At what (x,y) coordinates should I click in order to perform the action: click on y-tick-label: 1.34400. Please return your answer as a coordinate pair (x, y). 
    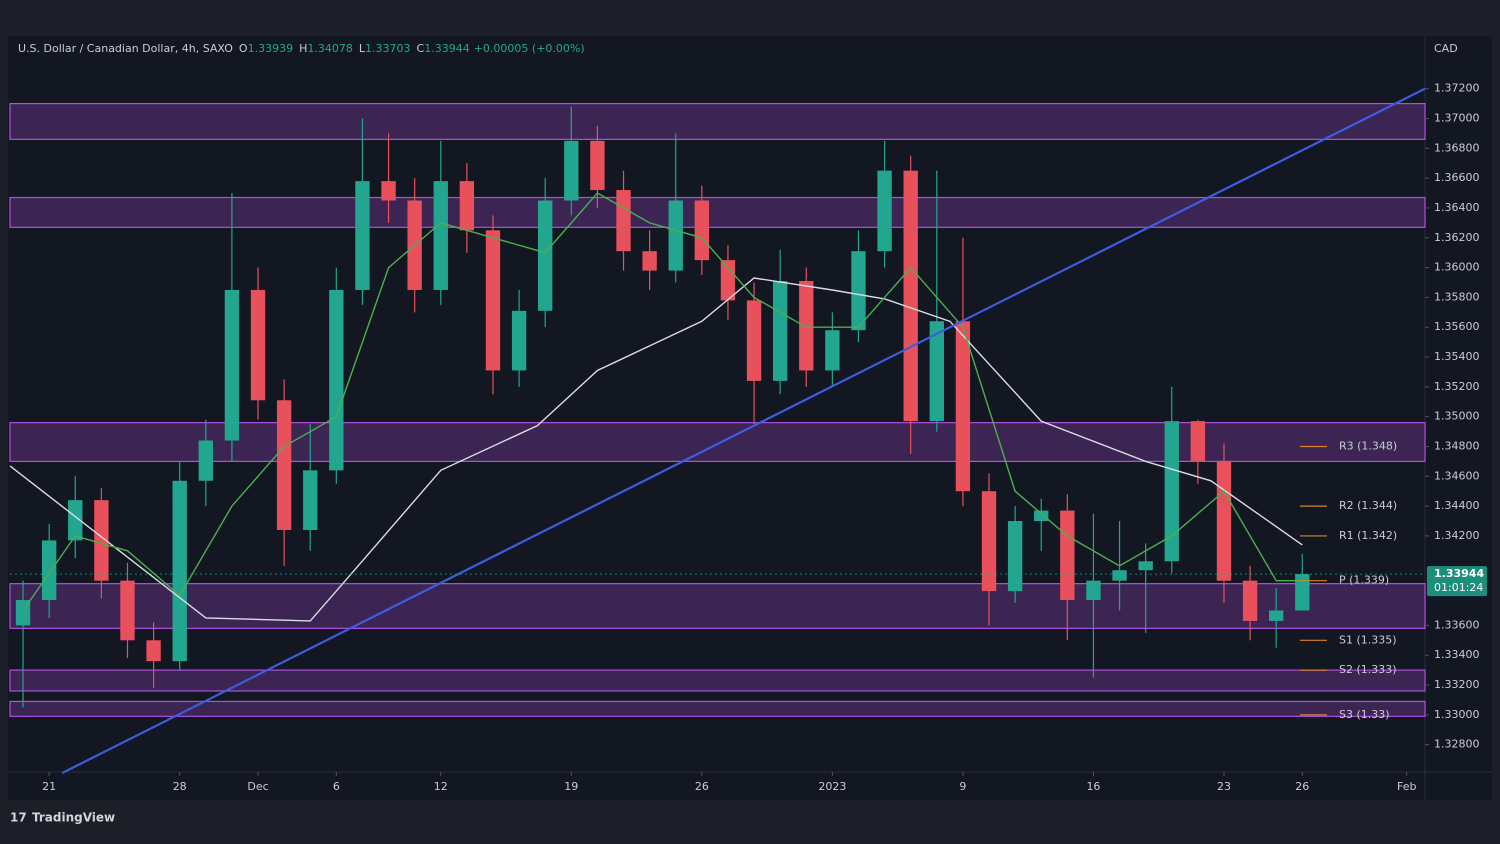
    Looking at the image, I should click on (1457, 505).